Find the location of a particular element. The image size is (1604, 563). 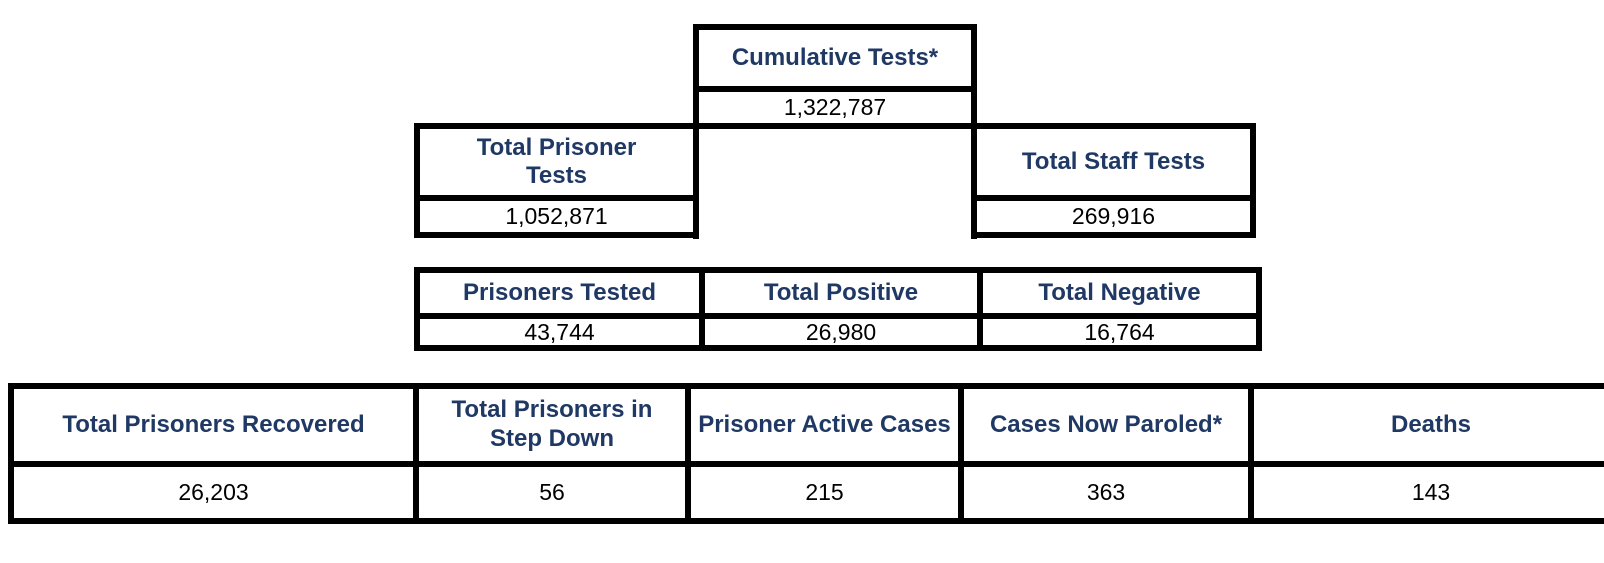

active-cases-value: 215 is located at coordinates (824, 492).